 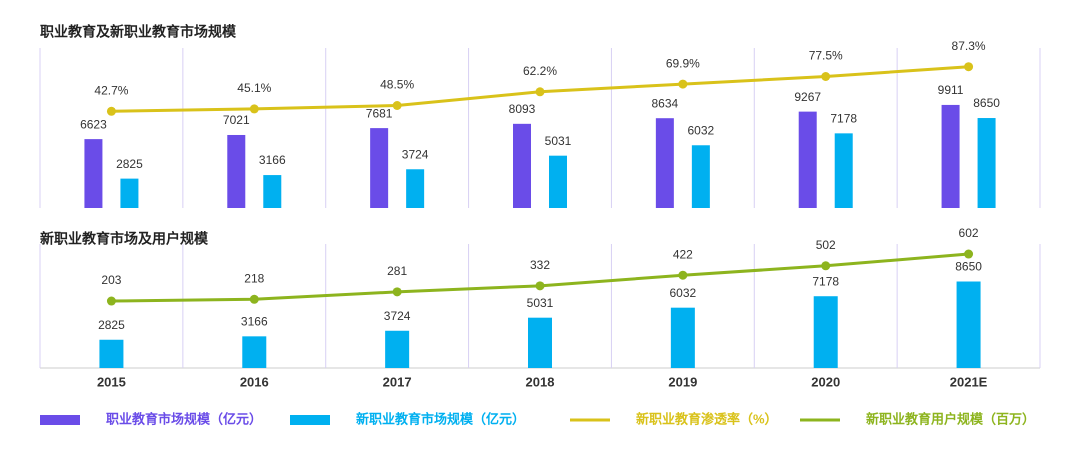 What do you see at coordinates (379, 113) in the screenshot?
I see `data-label: 7681` at bounding box center [379, 113].